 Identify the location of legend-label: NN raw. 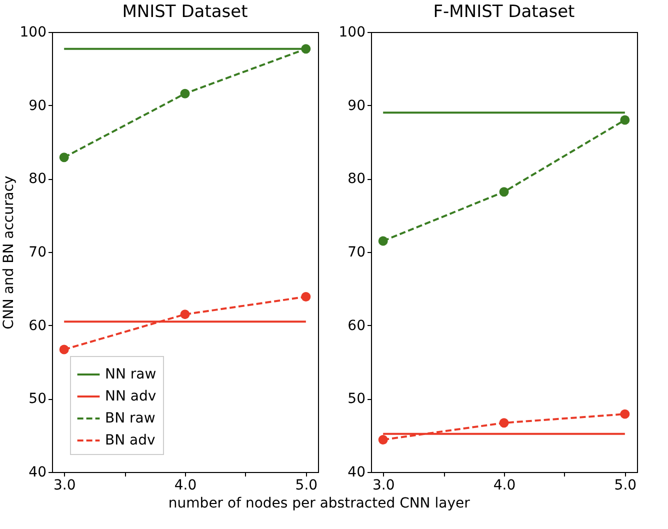
(130, 374).